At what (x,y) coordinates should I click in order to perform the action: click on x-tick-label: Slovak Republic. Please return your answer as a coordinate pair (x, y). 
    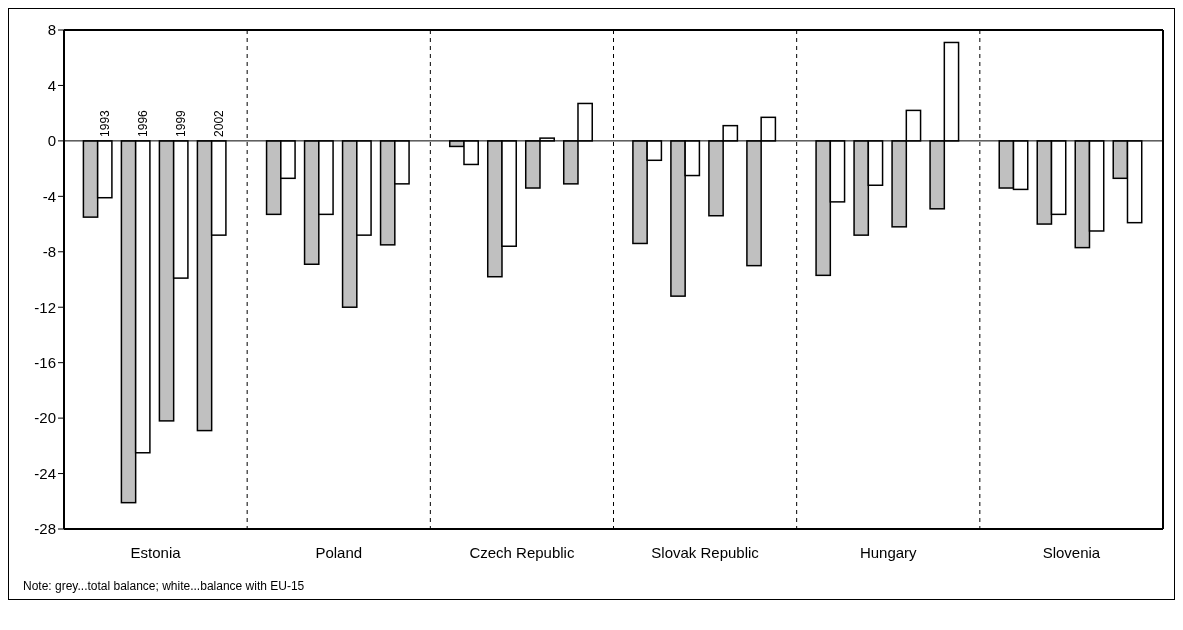
    Looking at the image, I should click on (705, 552).